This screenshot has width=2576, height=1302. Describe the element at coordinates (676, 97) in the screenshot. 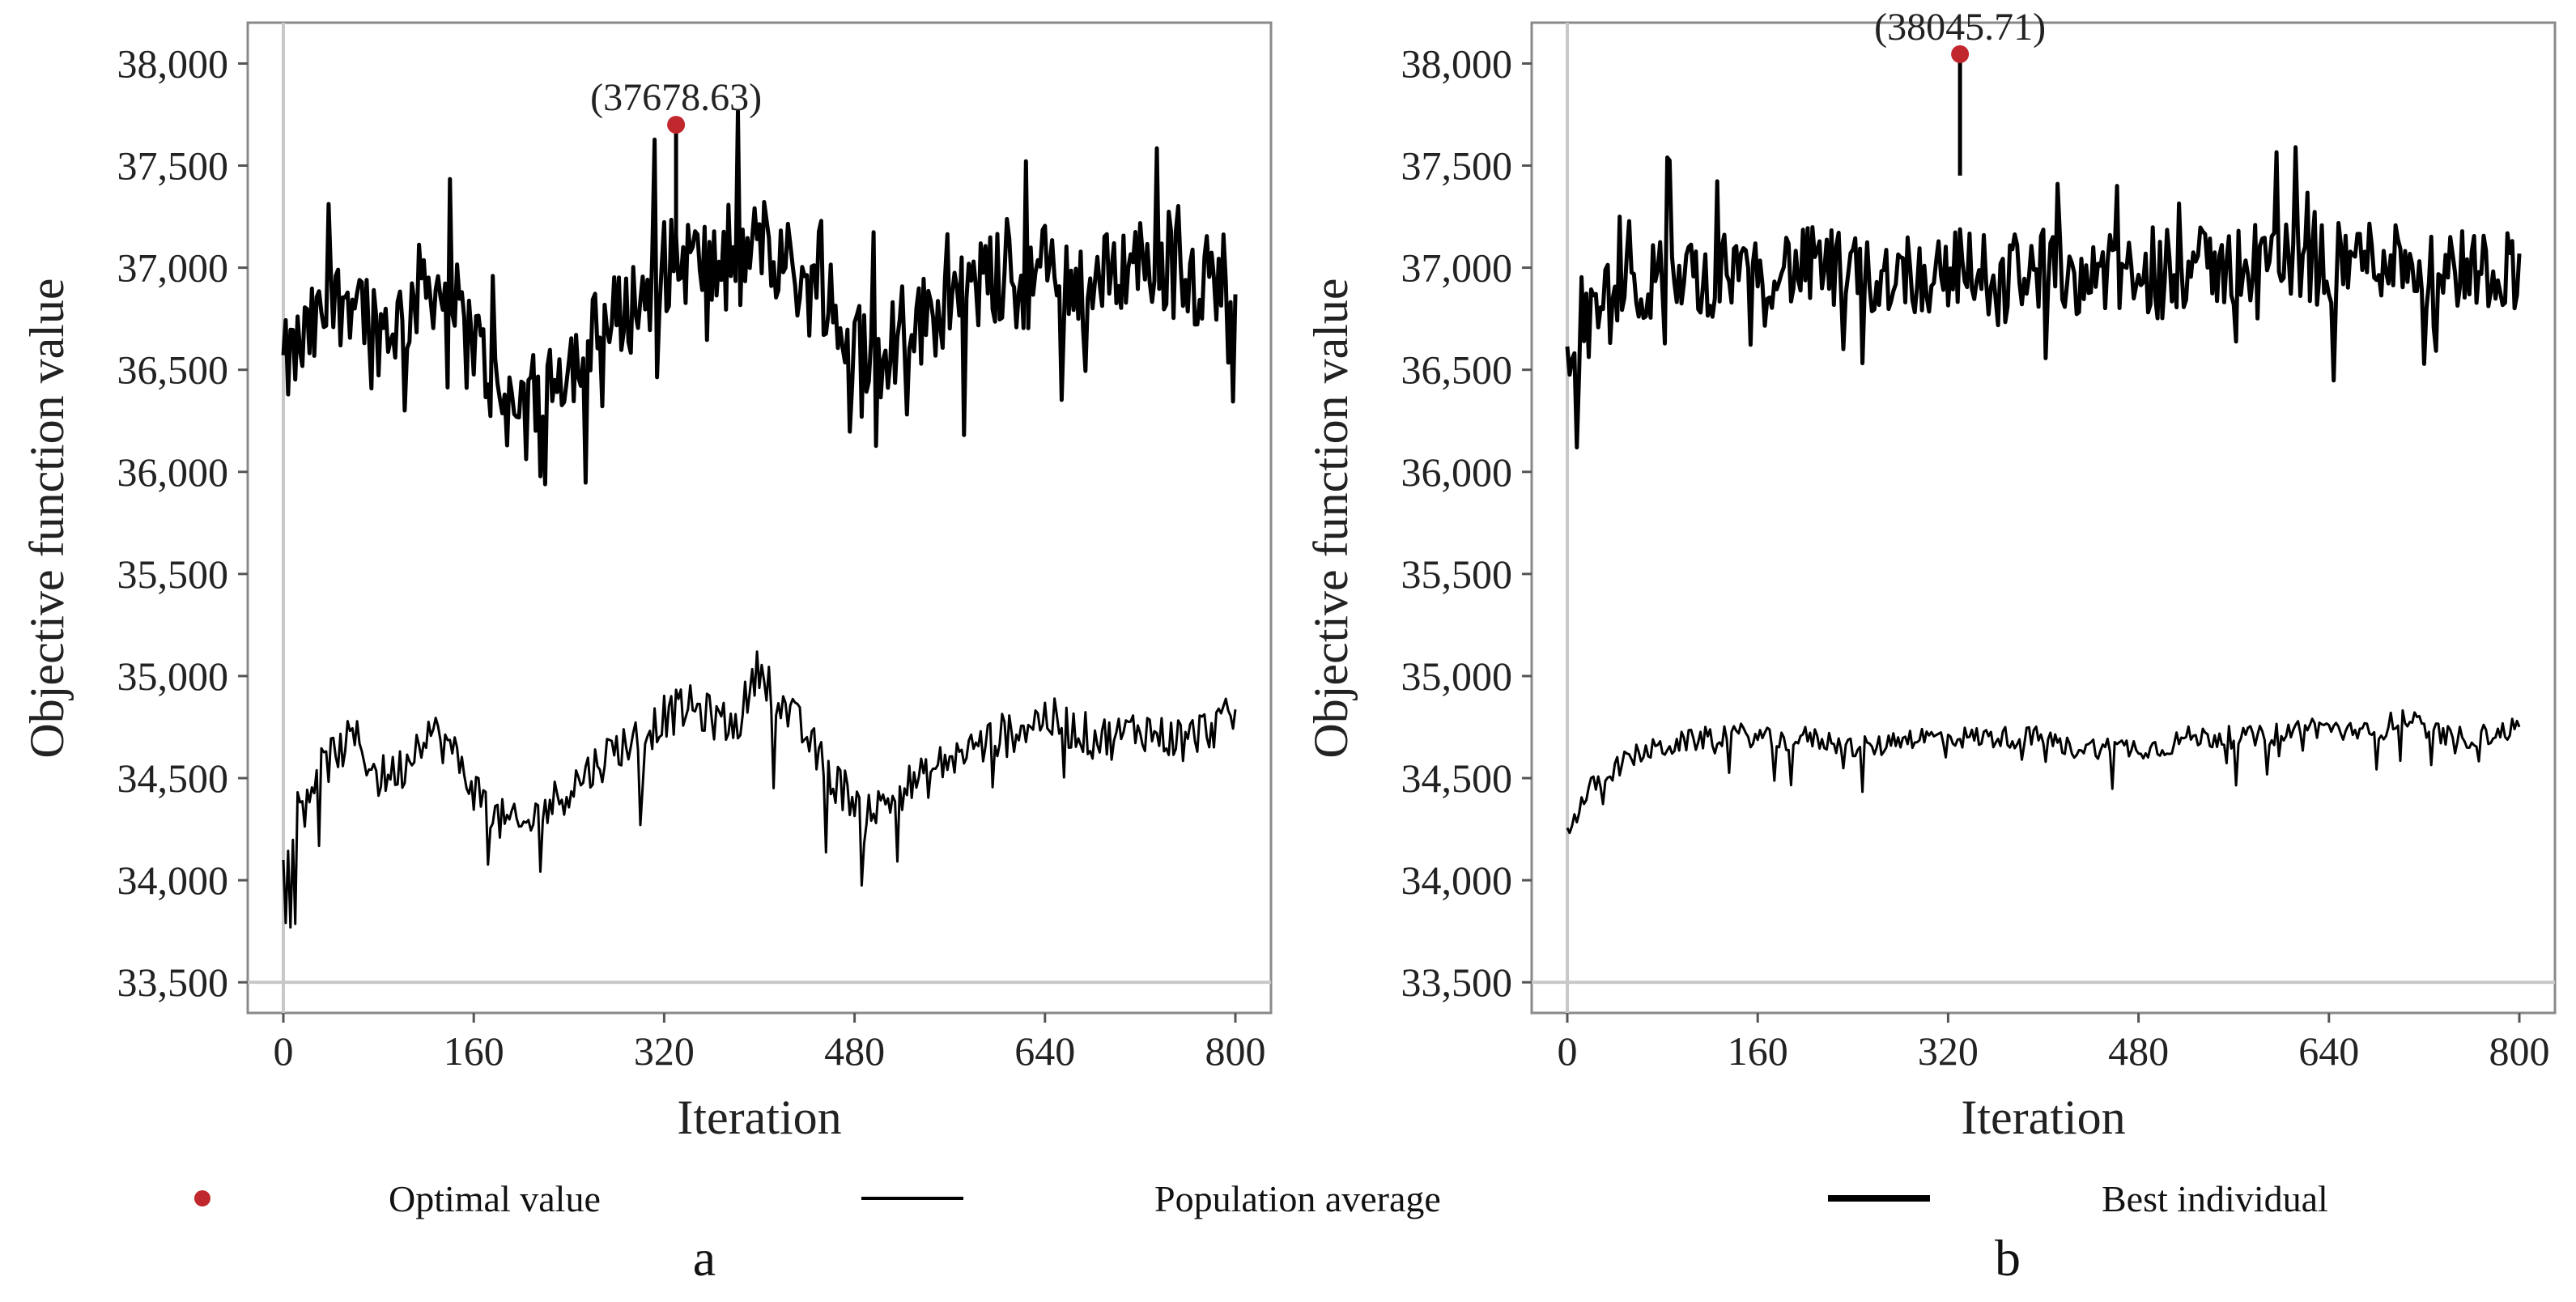

I see `optimal-annotation: (37678.63)` at that location.